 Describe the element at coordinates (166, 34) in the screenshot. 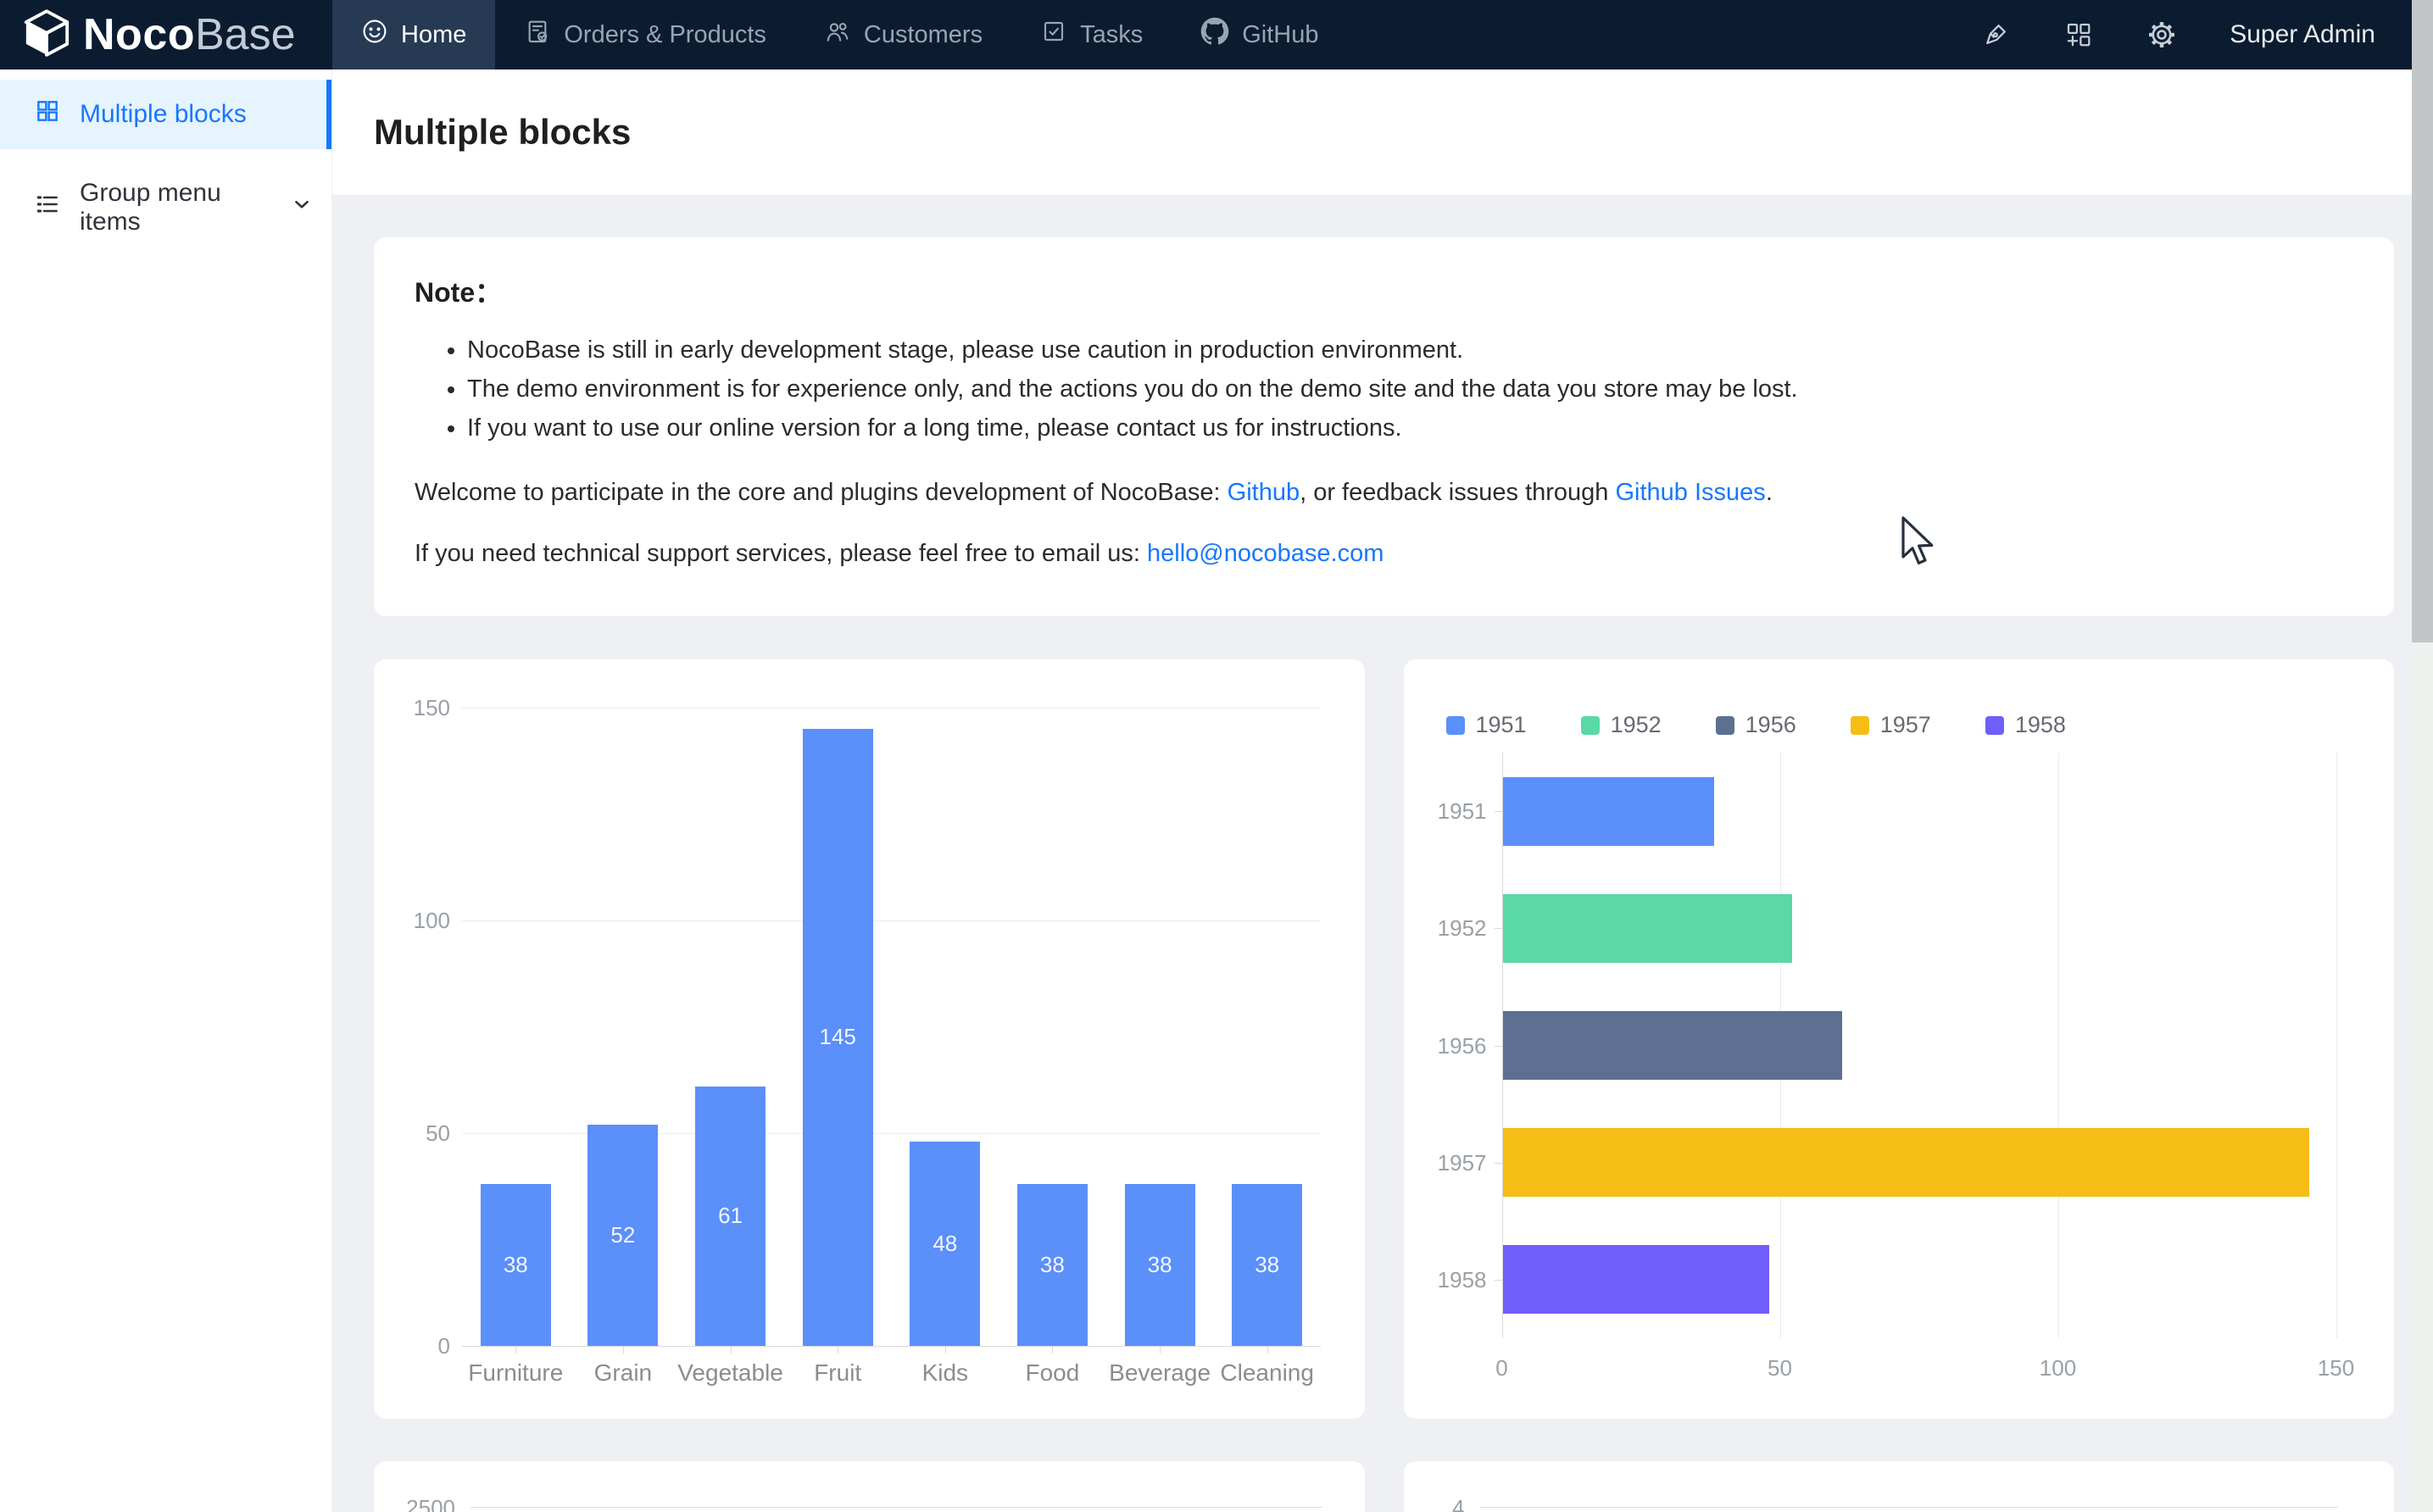

I see `nocobase-logo: Noco Base` at that location.